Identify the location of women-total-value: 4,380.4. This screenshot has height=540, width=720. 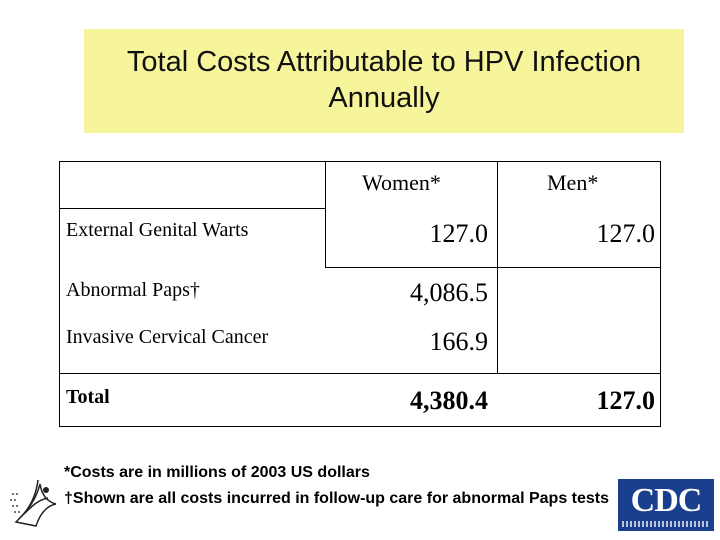
(449, 400).